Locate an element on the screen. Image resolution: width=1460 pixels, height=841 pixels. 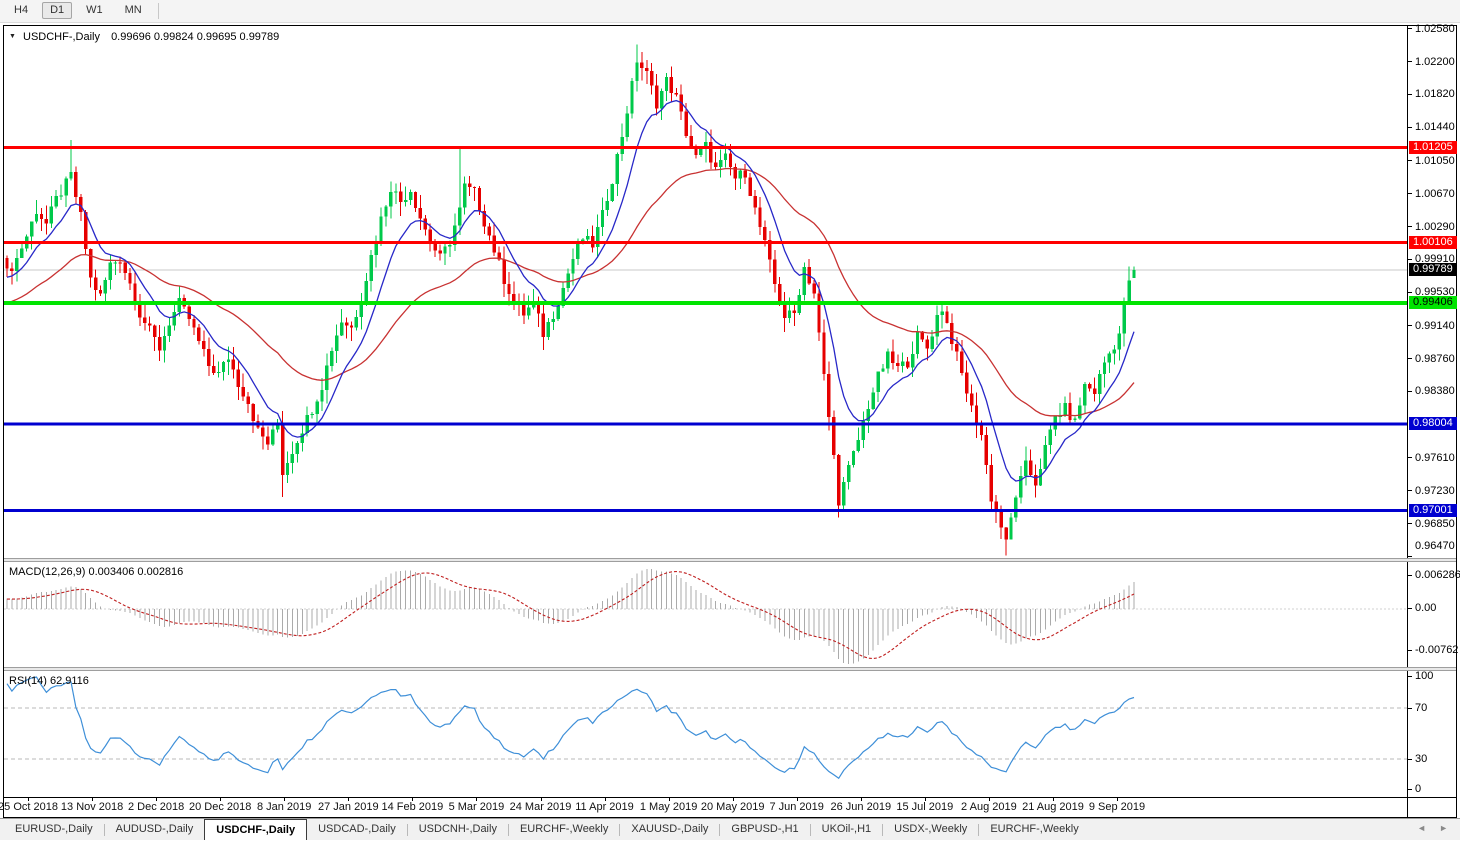
price-tick-label: 1.00670 is located at coordinates (1435, 193).